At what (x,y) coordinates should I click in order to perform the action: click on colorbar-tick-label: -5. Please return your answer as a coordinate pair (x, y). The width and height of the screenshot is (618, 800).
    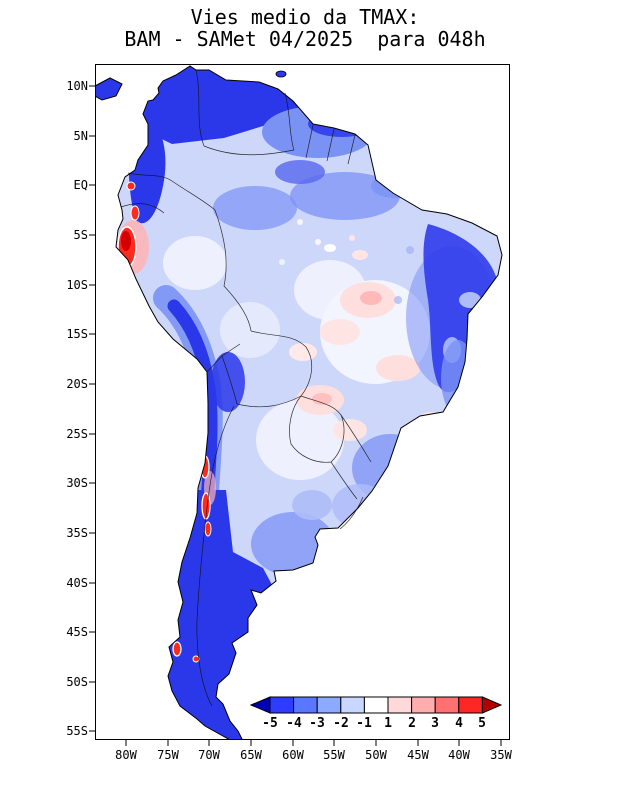
    Looking at the image, I should click on (270, 723).